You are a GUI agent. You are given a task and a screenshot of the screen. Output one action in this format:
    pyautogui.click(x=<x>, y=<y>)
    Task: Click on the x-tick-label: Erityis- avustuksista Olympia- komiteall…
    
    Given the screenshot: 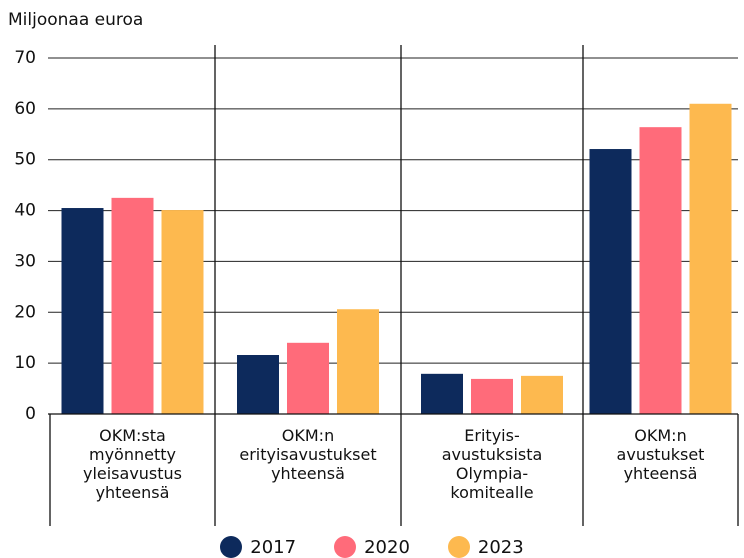 What is the action you would take?
    pyautogui.click(x=492, y=464)
    